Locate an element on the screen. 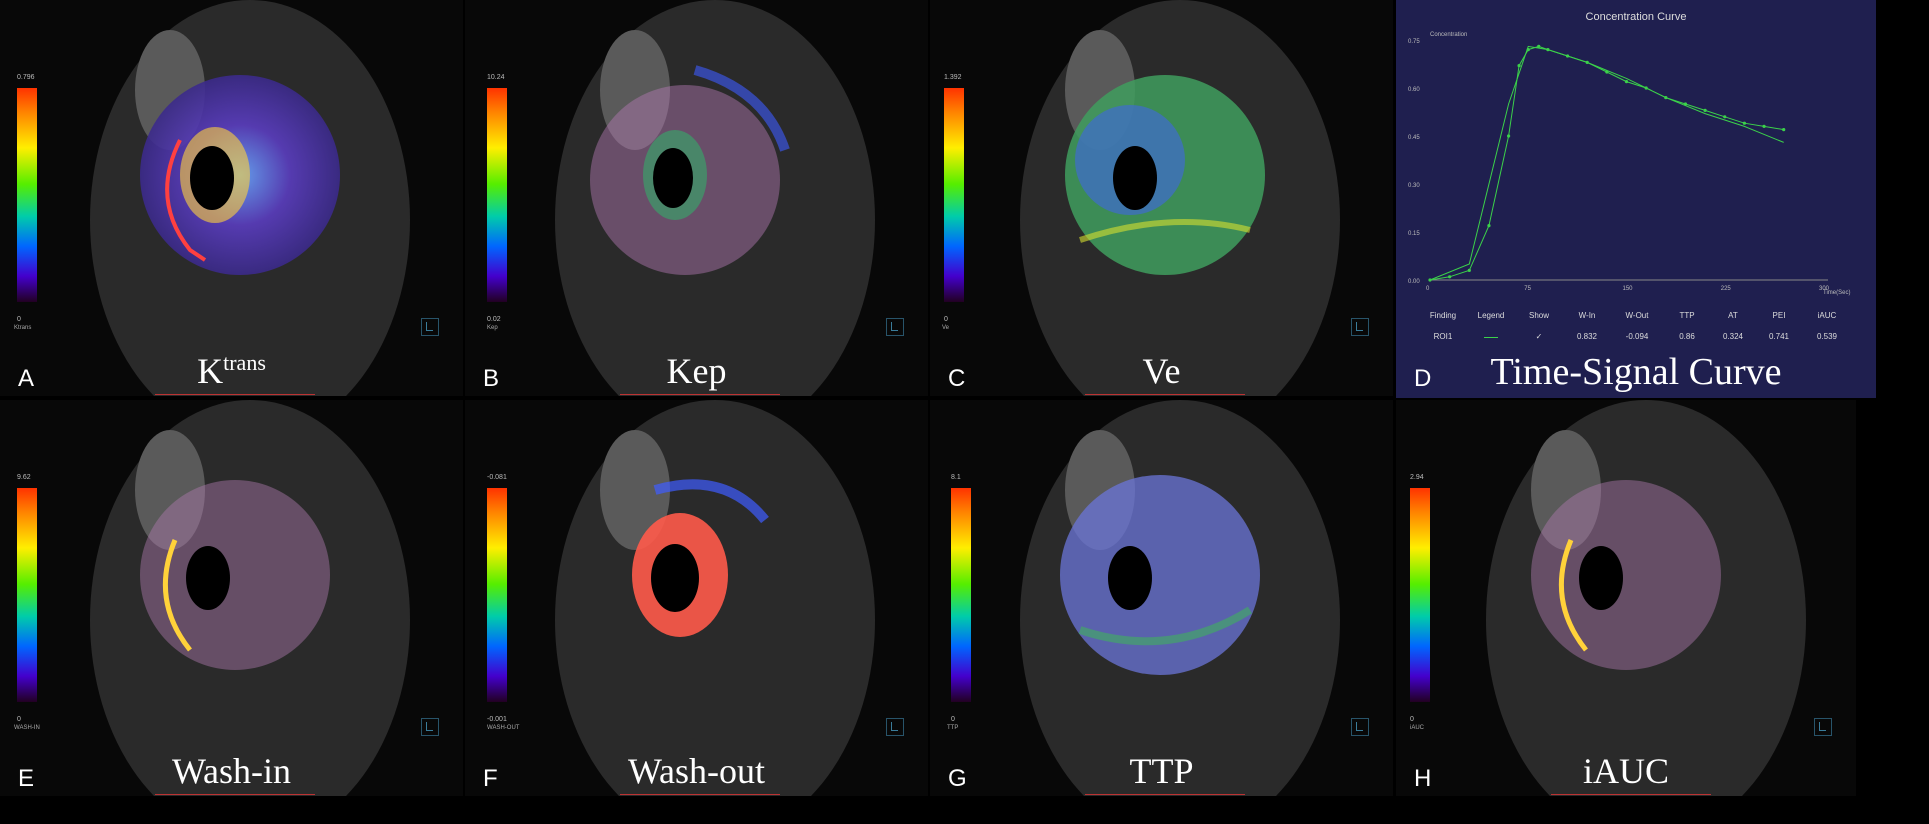 The image size is (1929, 824). y-axis-label: Concentration is located at coordinates (1448, 35).